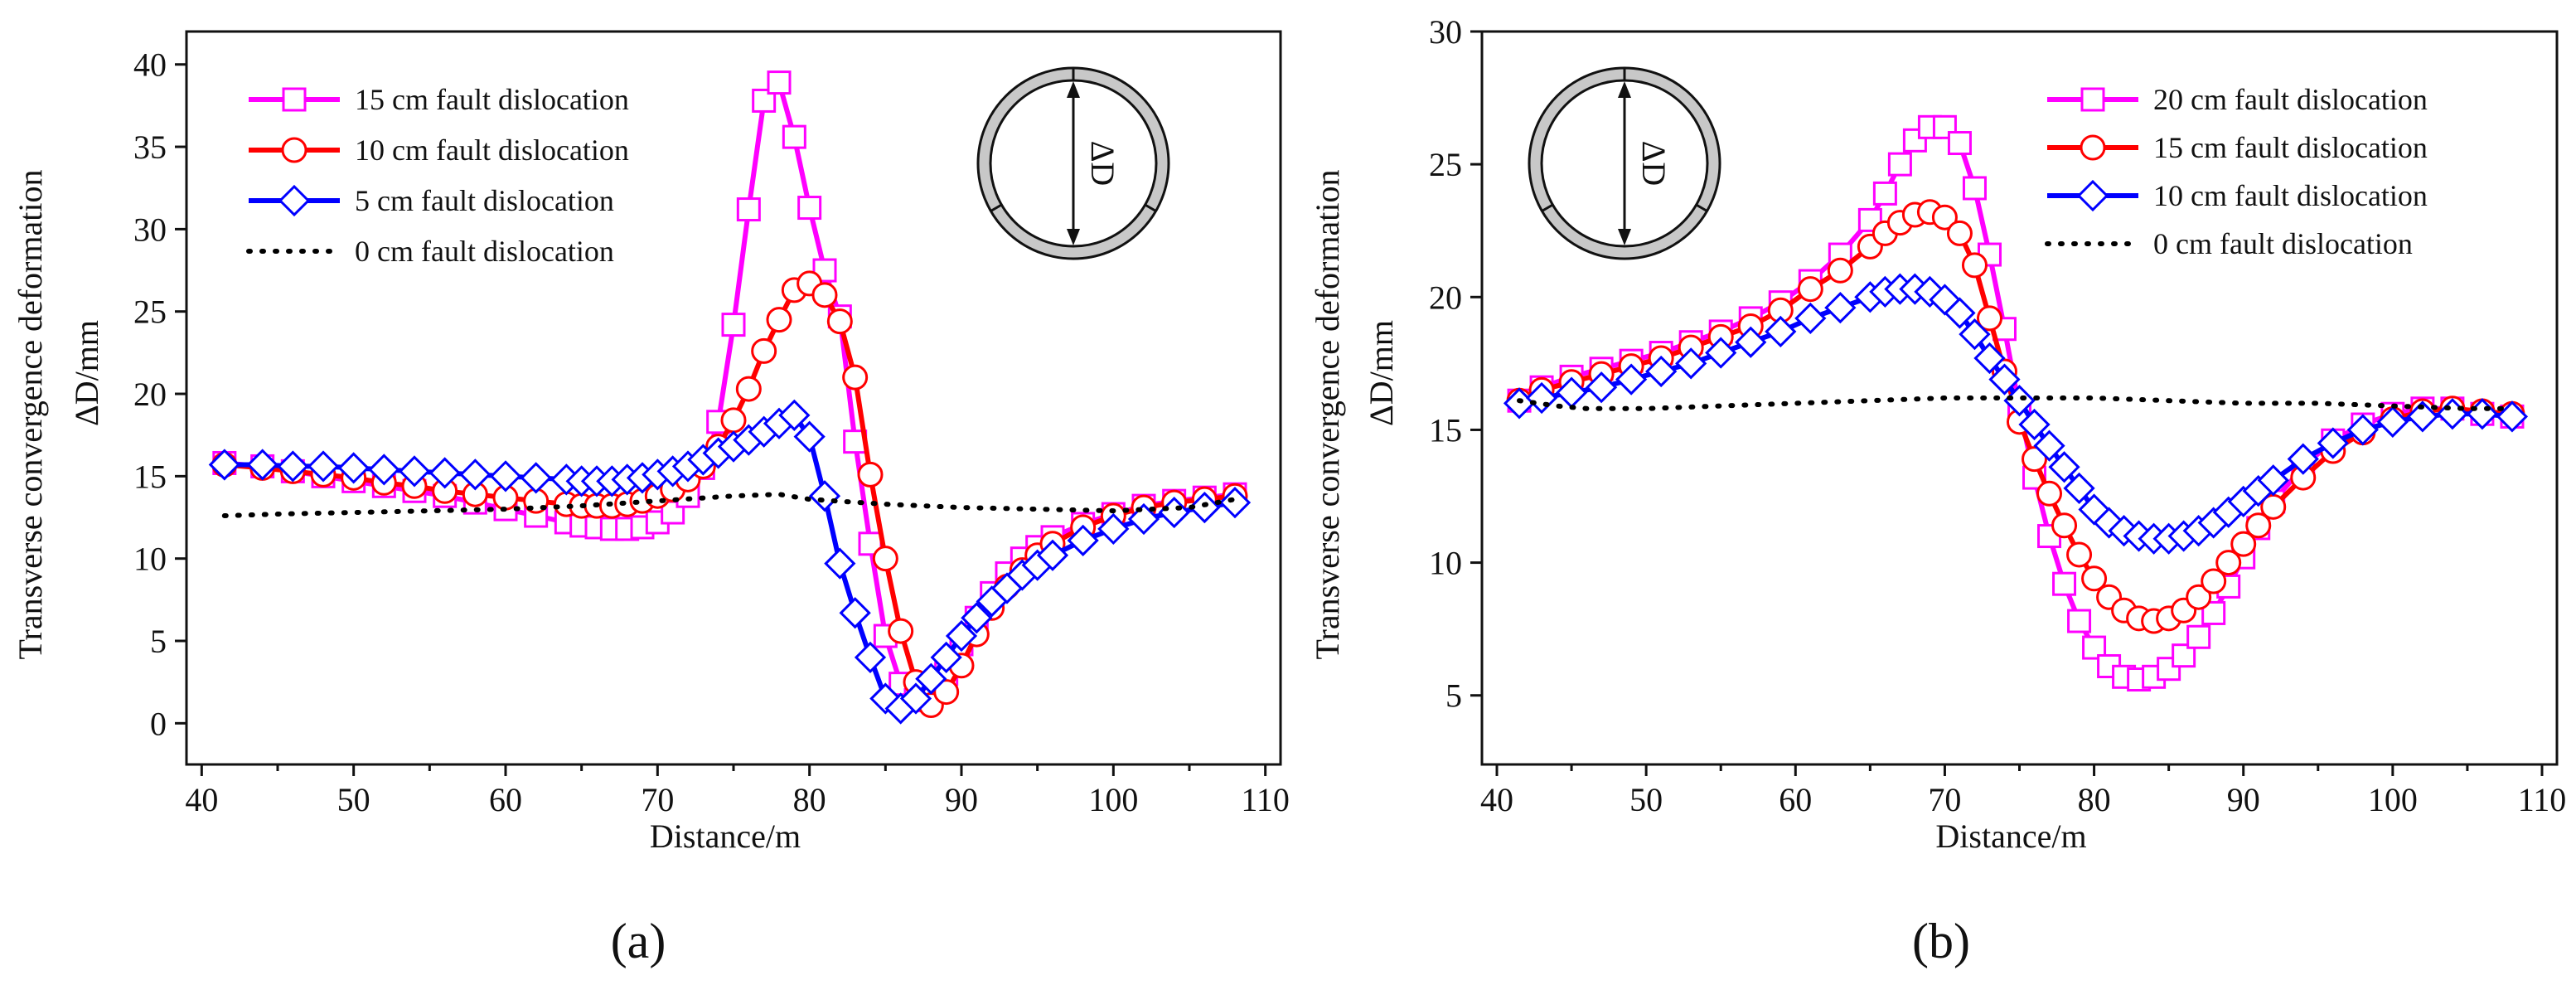 The height and width of the screenshot is (985, 2576). I want to click on legend-marker-square, so click(294, 99).